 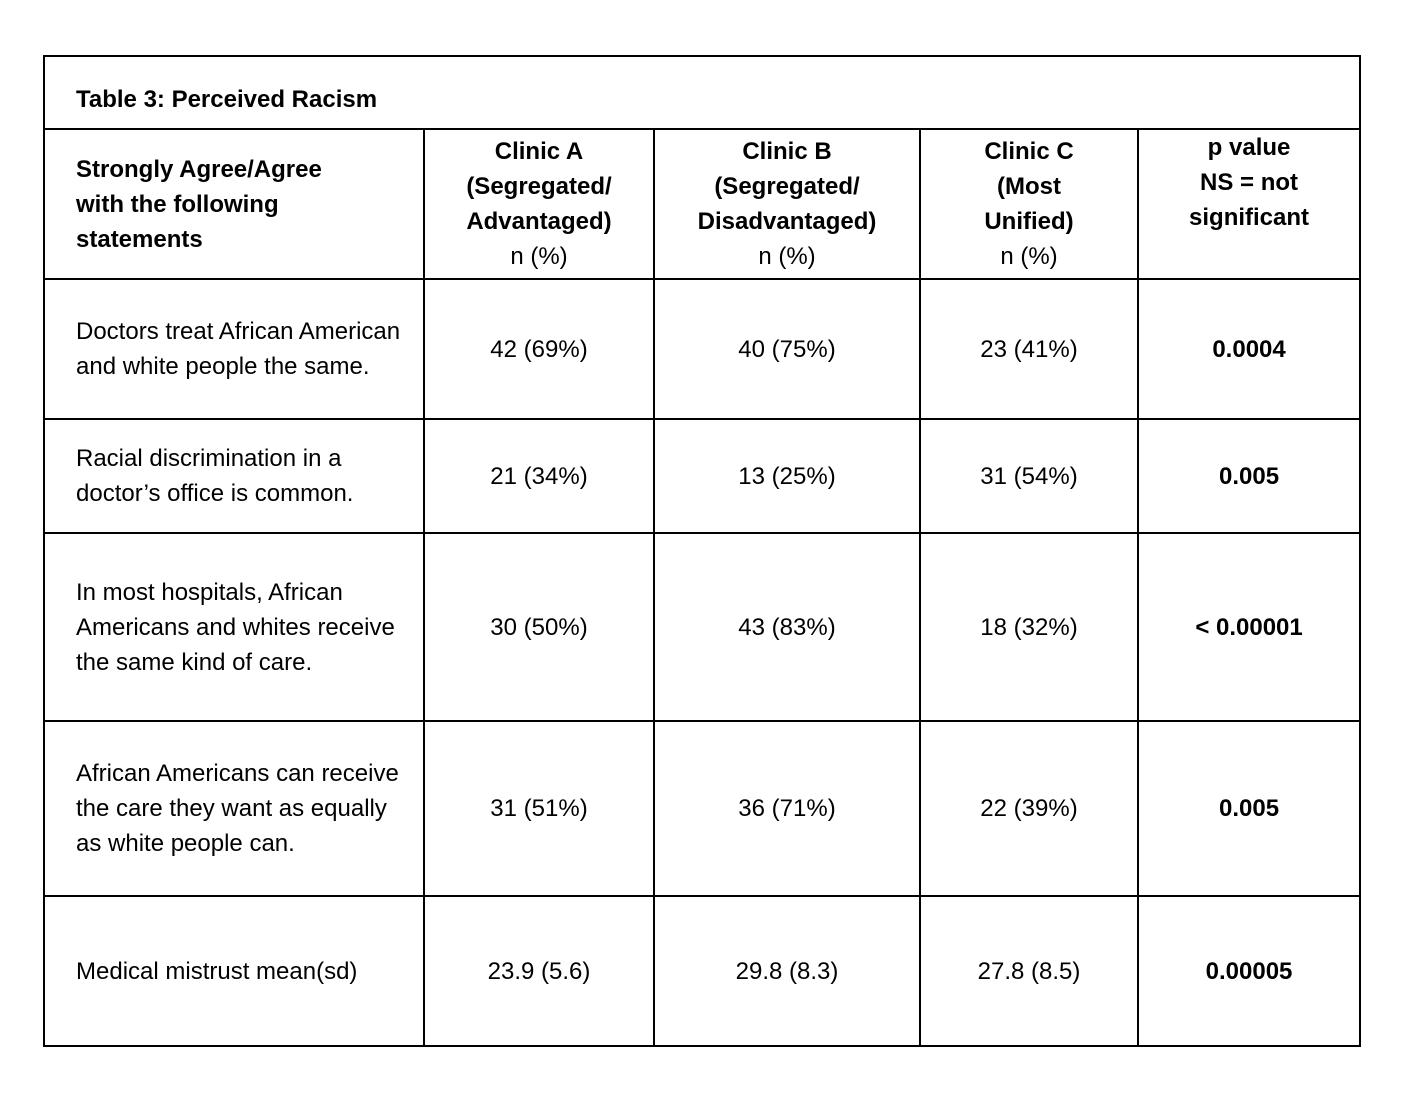 I want to click on row-clinic-c-value: 23 (41%), so click(x=1029, y=349).